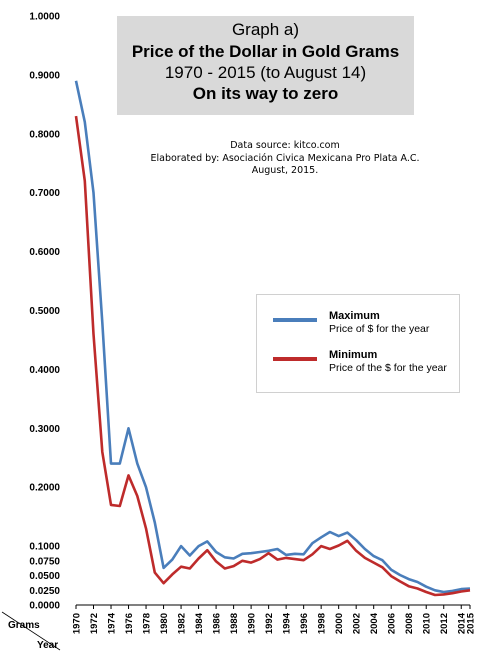 The image size is (480, 656). I want to click on y-tick-label: 0.1000, so click(44, 547).